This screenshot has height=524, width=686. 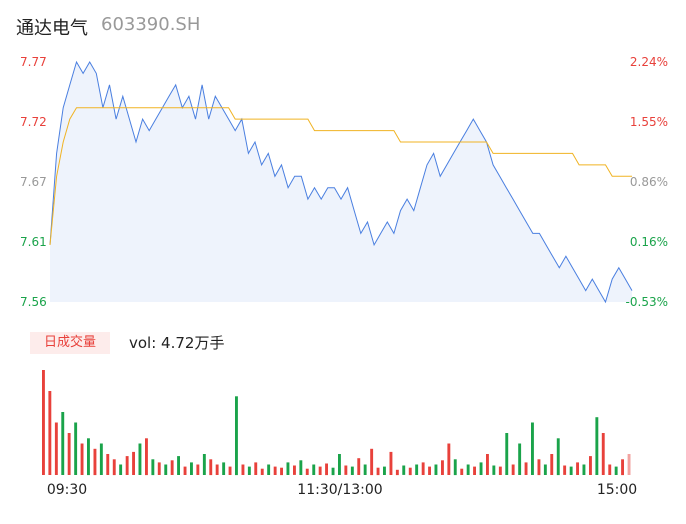 What do you see at coordinates (151, 24) in the screenshot?
I see `stock-code: 603390.SH` at bounding box center [151, 24].